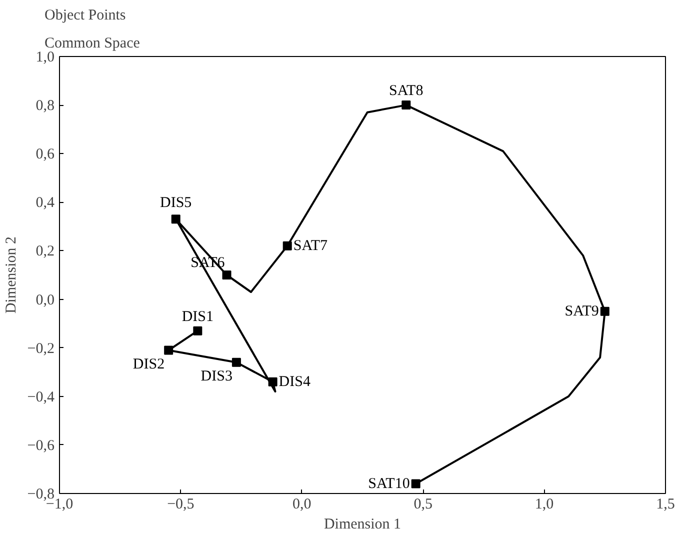  I want to click on y-tick-label: −0,4, so click(41, 397).